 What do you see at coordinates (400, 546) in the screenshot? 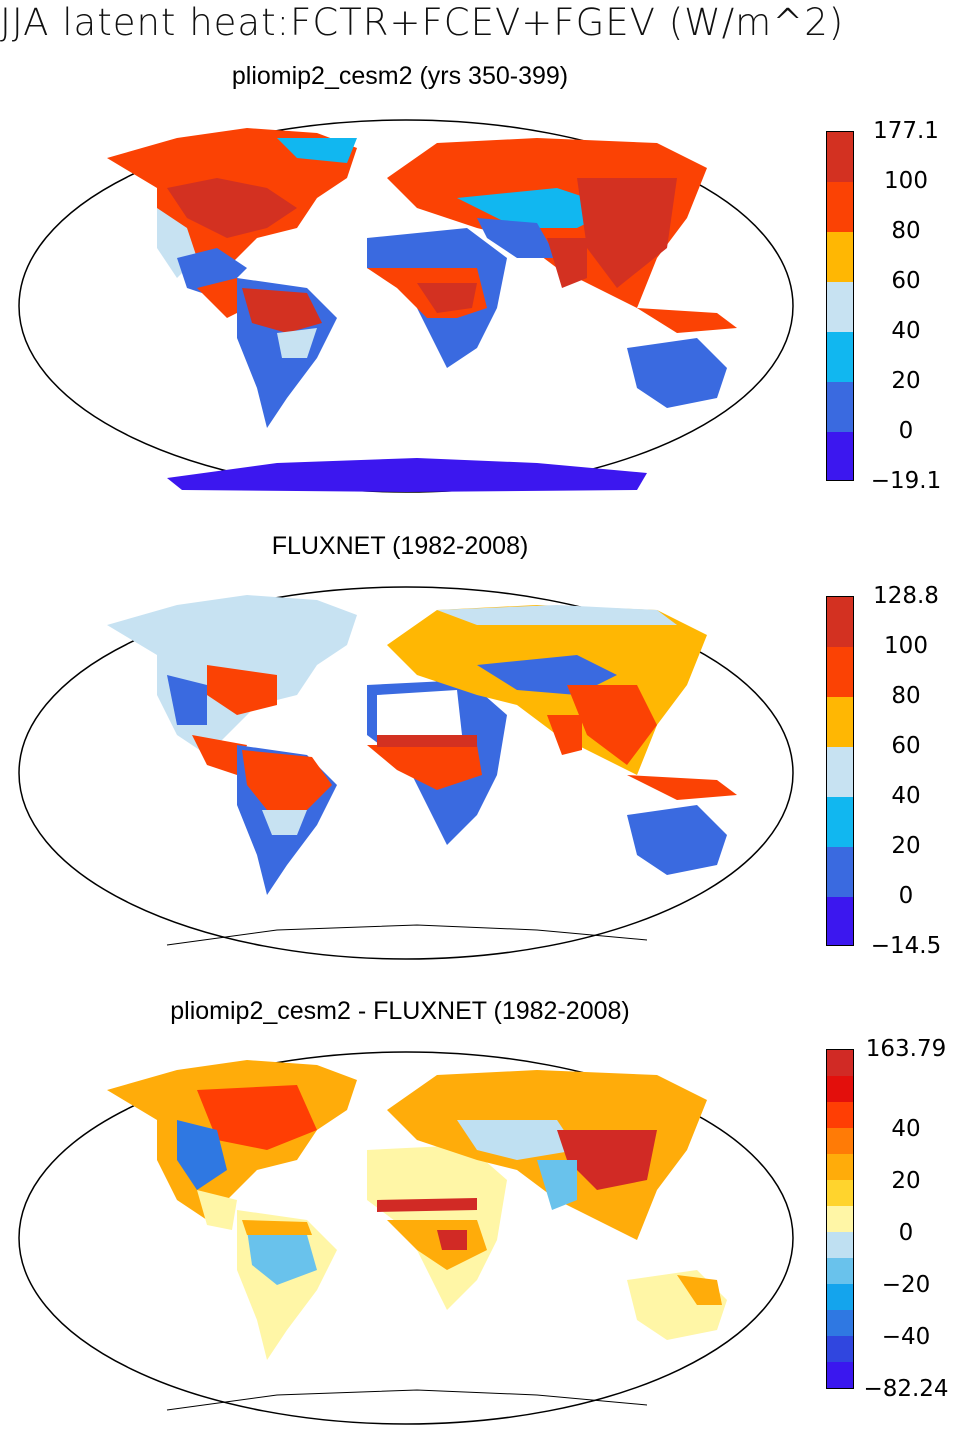
I see `panel-2-title: FLUXNET (1982-2008)` at bounding box center [400, 546].